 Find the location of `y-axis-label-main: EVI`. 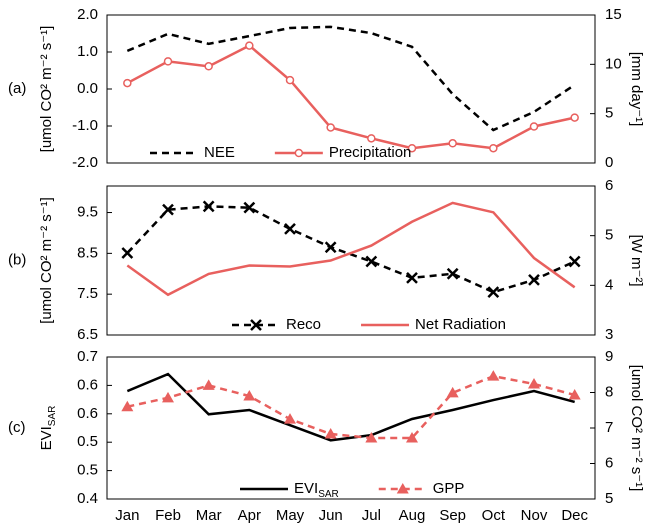

y-axis-label-main: EVI is located at coordinates (46, 438).